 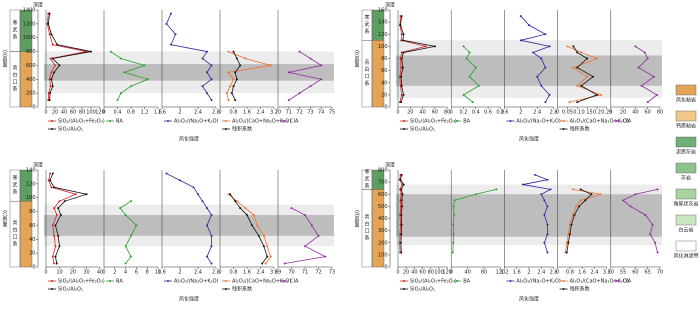 I want to click on x-tick-label: 0.05, so click(x=567, y=113).